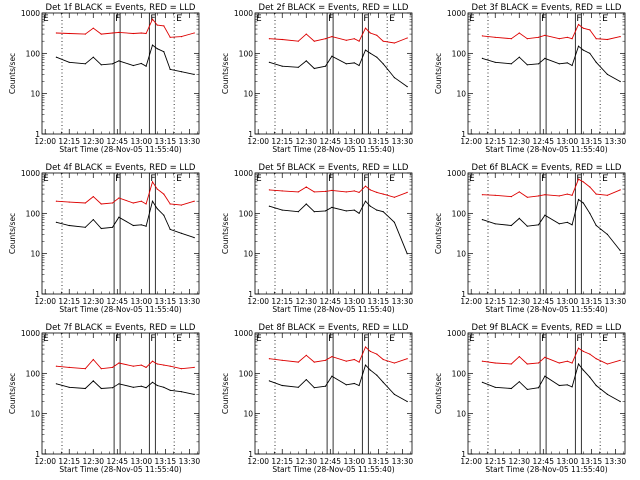 The width and height of the screenshot is (640, 480). Describe the element at coordinates (246, 53) in the screenshot. I see `y-tick-label: 100` at that location.